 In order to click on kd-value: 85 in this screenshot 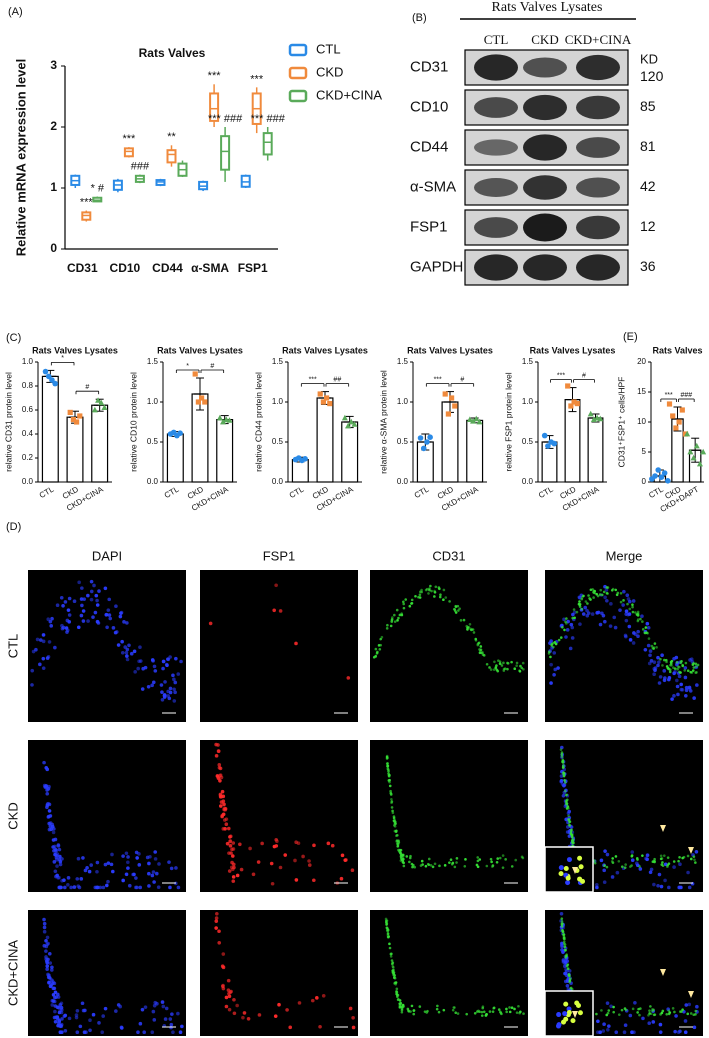, I will do `click(648, 106)`.